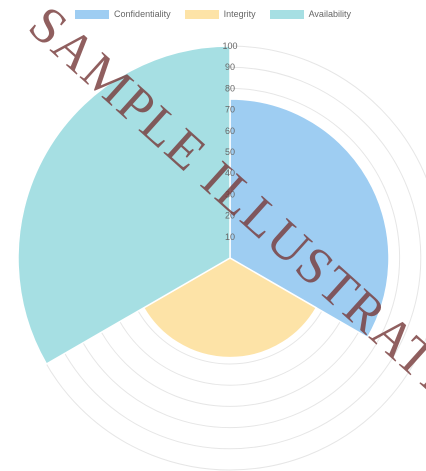 Image resolution: width=426 pixels, height=471 pixels. Describe the element at coordinates (92, 14) in the screenshot. I see `legend-swatch-confidentiality` at that location.